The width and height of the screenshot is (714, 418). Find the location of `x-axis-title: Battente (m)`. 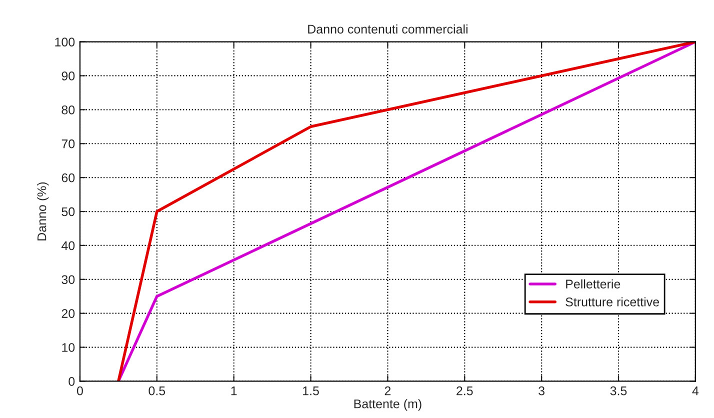

x-axis-title: Battente (m) is located at coordinates (388, 405).